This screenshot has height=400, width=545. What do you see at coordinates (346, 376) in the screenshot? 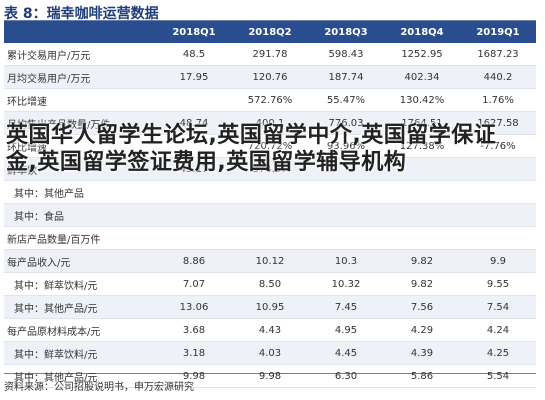
I see `table-cell: 6.30` at bounding box center [346, 376].